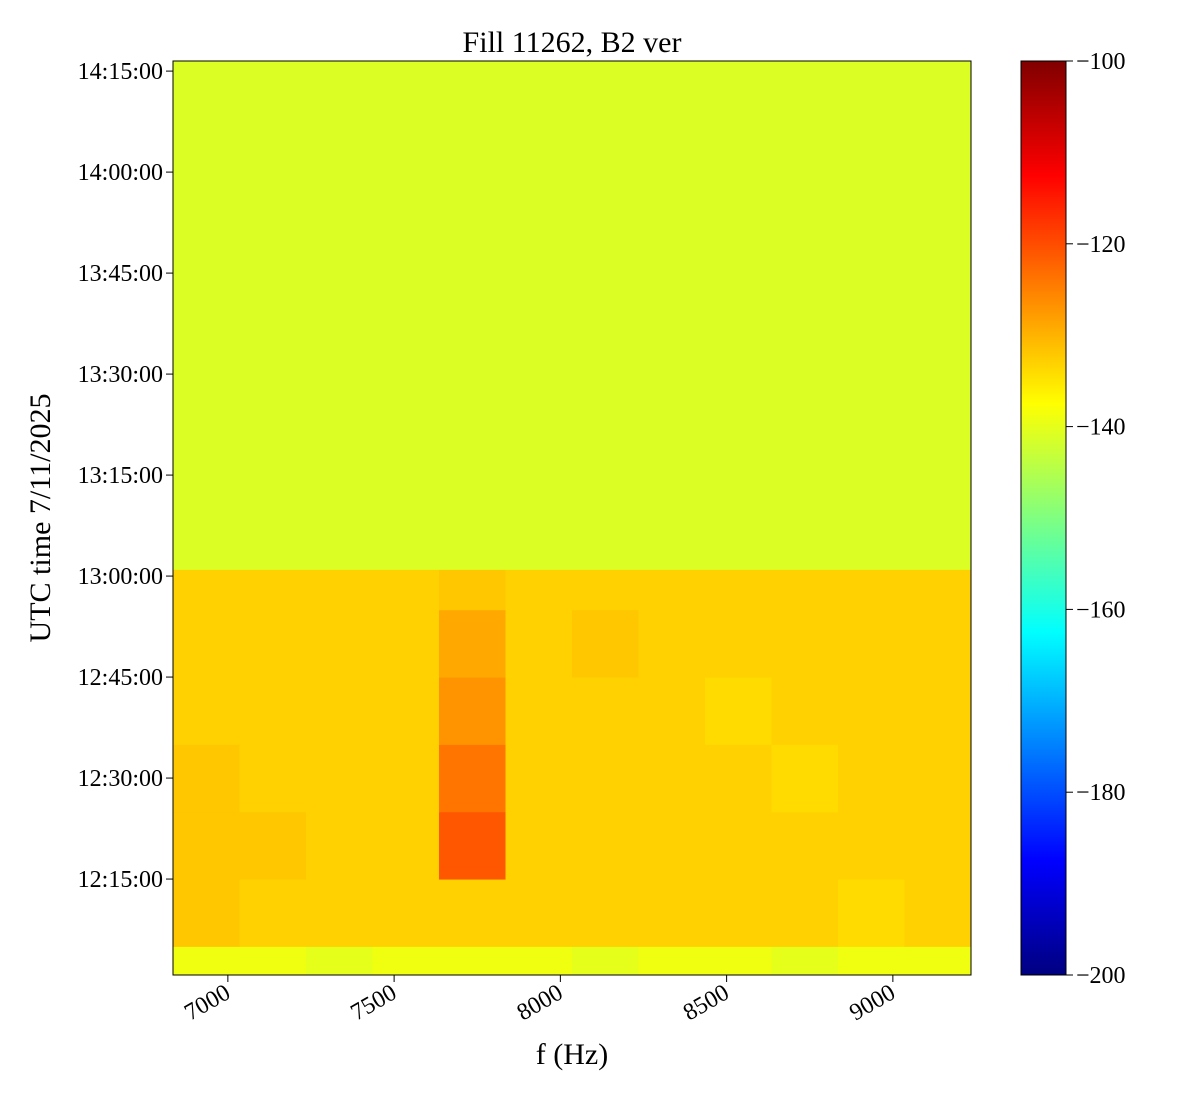 The image size is (1200, 1100). Describe the element at coordinates (120, 375) in the screenshot. I see `y-tick-label: 13:30:00` at that location.